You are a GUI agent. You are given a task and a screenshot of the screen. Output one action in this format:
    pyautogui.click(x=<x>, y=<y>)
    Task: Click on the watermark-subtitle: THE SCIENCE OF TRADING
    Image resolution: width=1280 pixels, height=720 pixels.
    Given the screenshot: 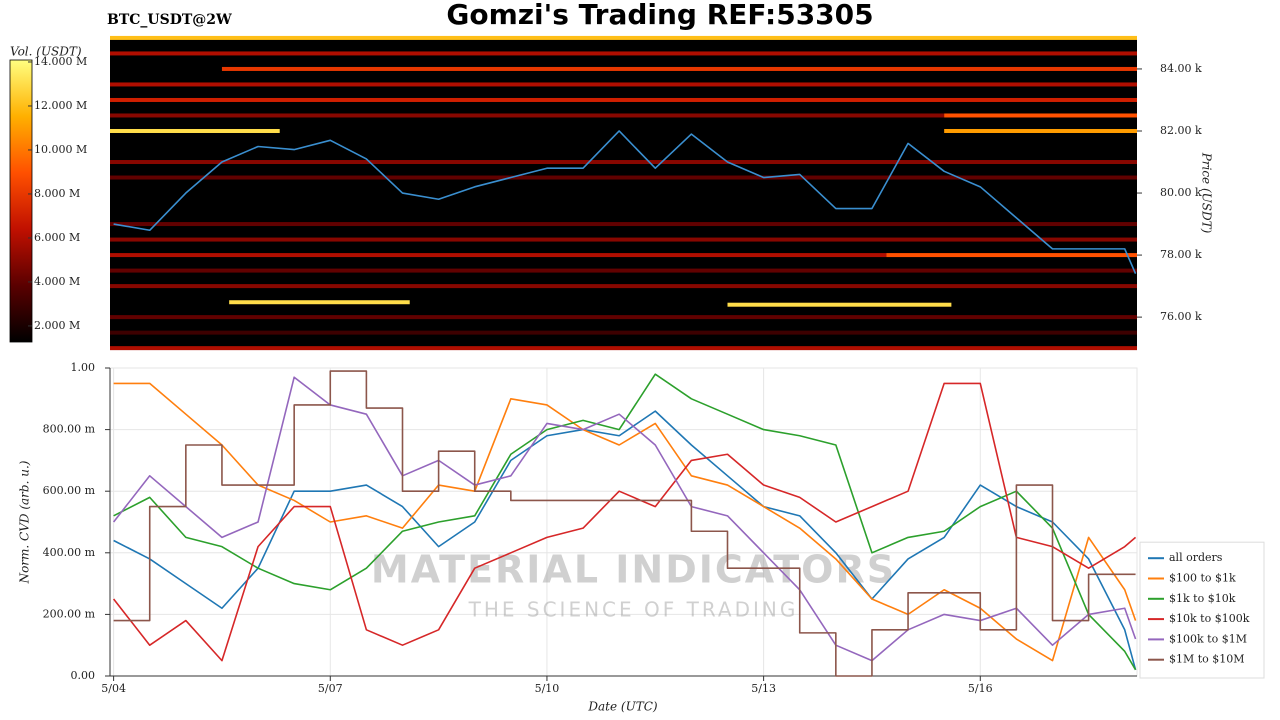 What is the action you would take?
    pyautogui.click(x=633, y=610)
    